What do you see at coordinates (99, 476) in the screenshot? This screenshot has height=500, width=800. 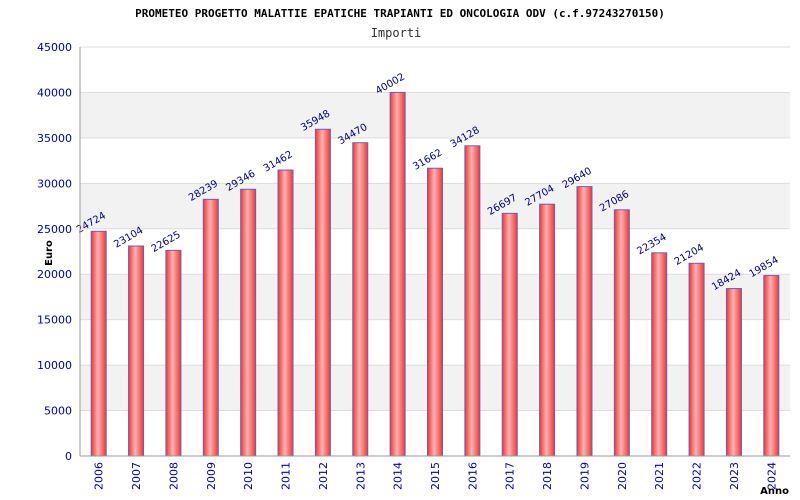 I see `x-tick-label: 2006` at bounding box center [99, 476].